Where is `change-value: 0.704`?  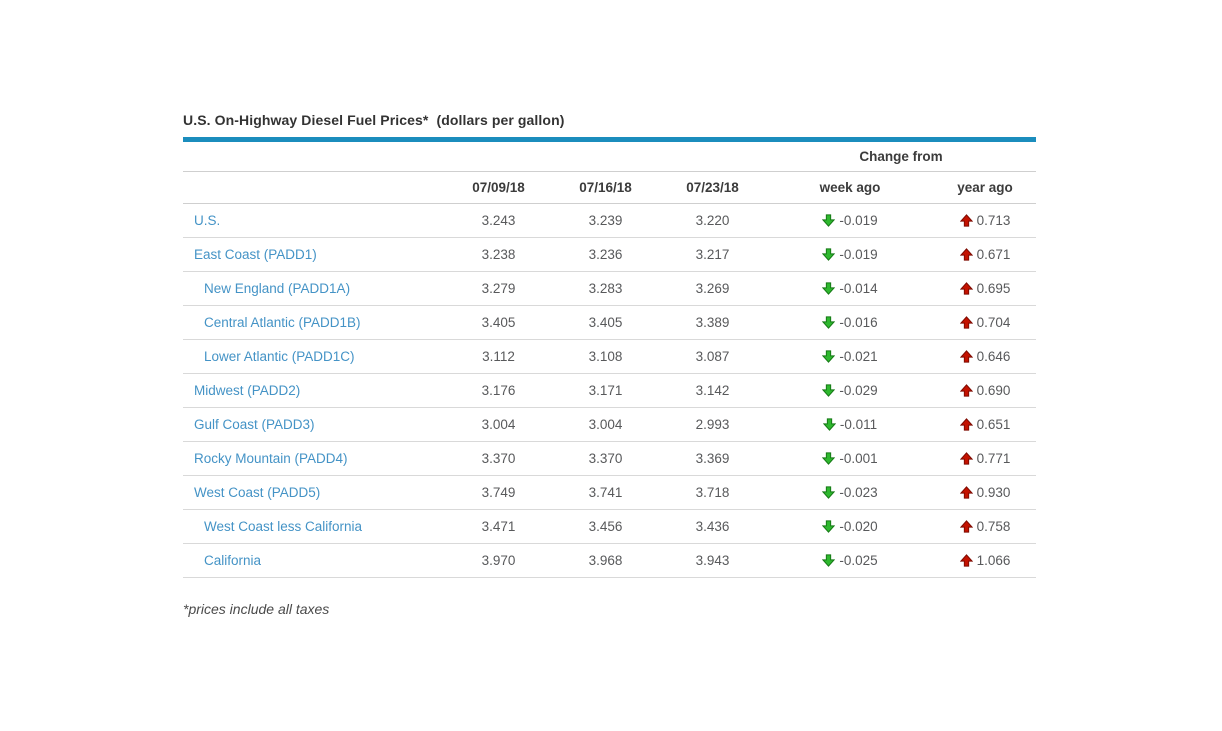 change-value: 0.704 is located at coordinates (993, 322).